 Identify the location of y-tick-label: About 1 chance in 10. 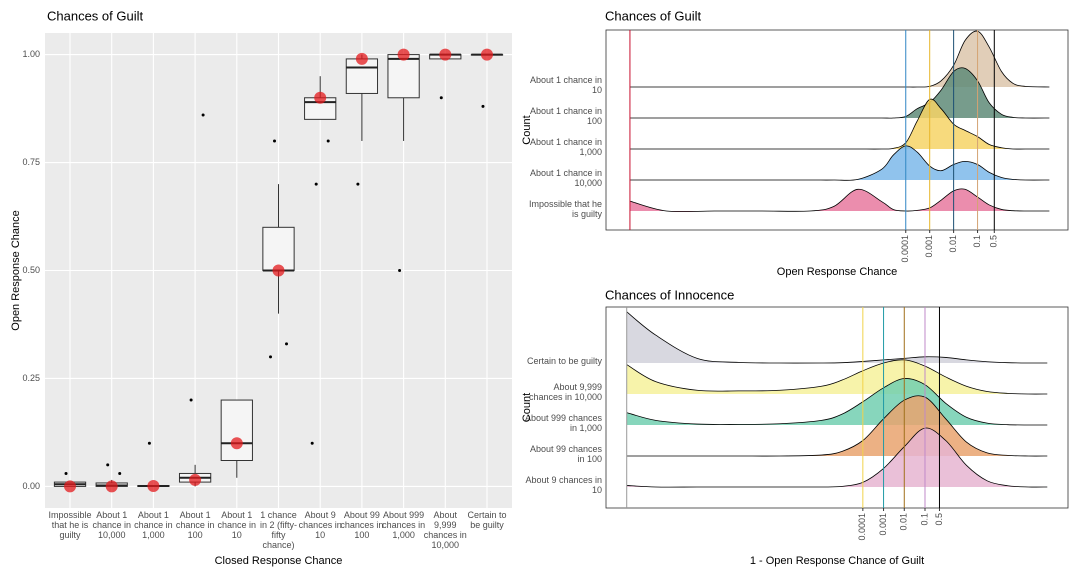
(565, 85).